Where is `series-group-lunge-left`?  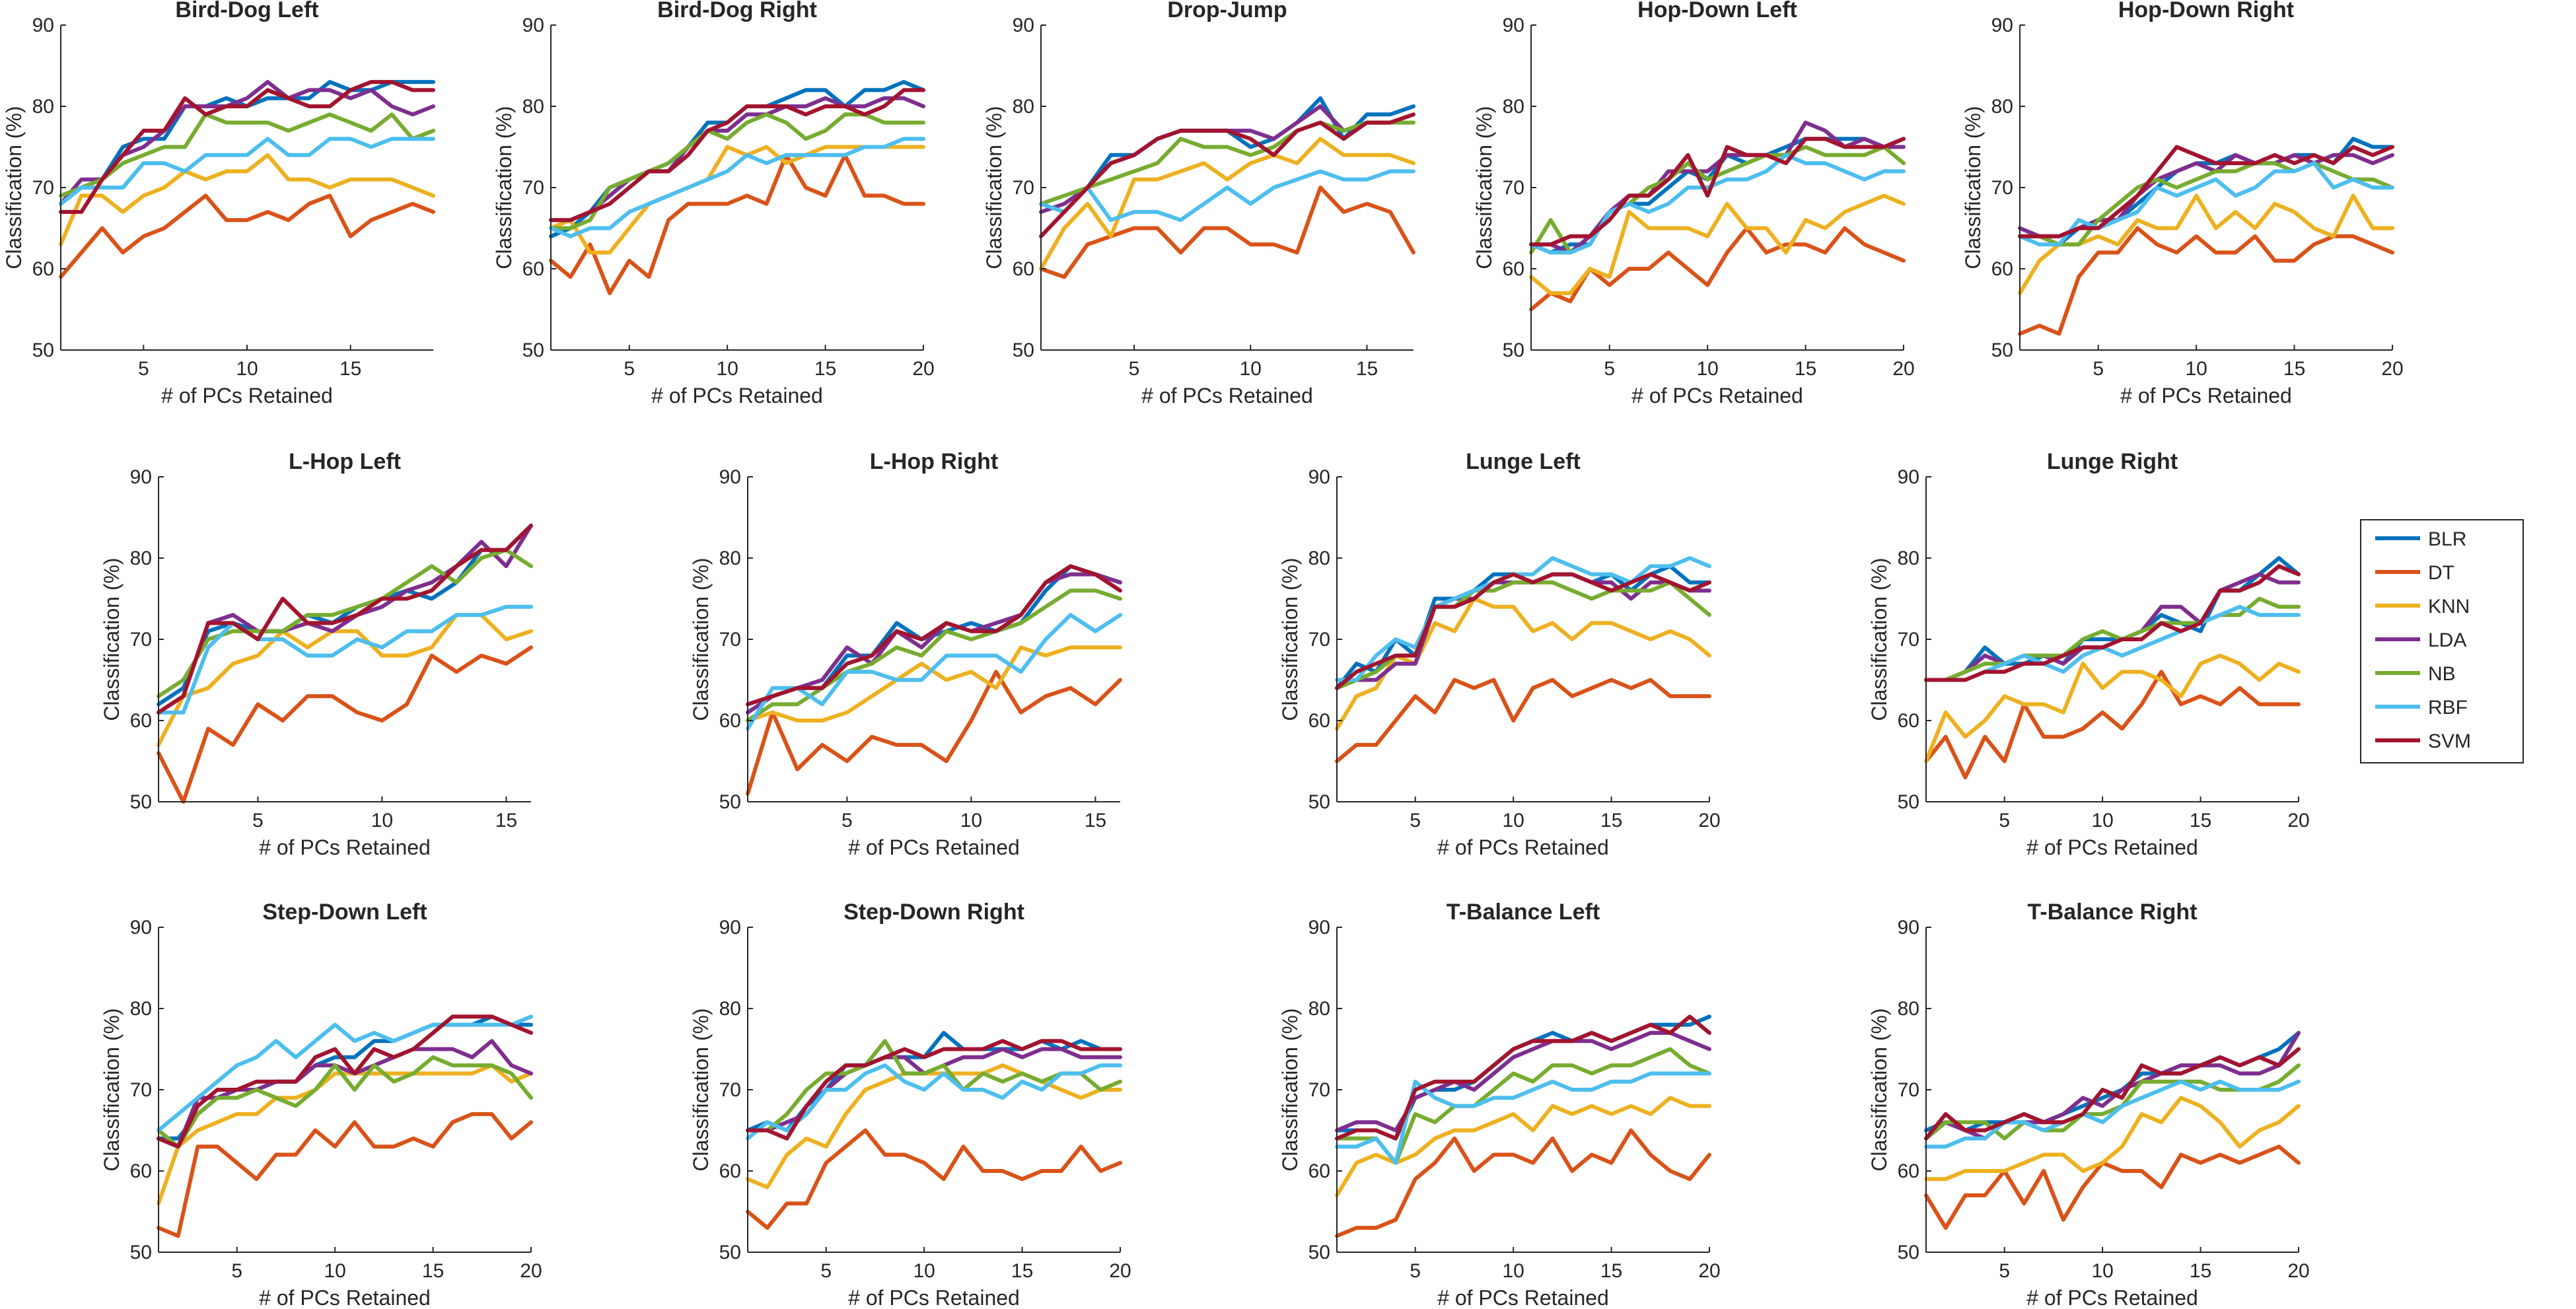 series-group-lunge-left is located at coordinates (1523, 659).